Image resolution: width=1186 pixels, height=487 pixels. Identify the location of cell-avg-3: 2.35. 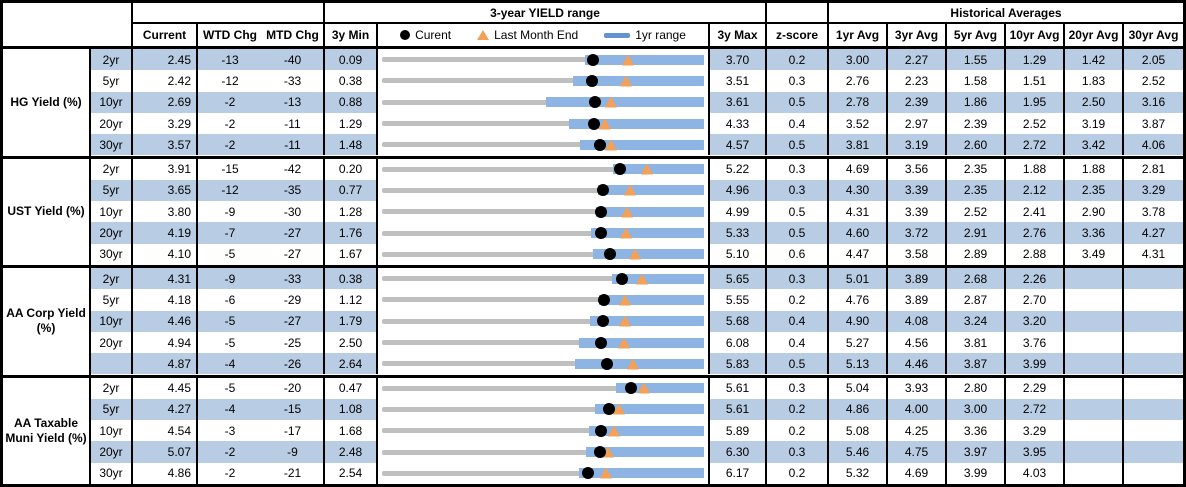
(976, 190).